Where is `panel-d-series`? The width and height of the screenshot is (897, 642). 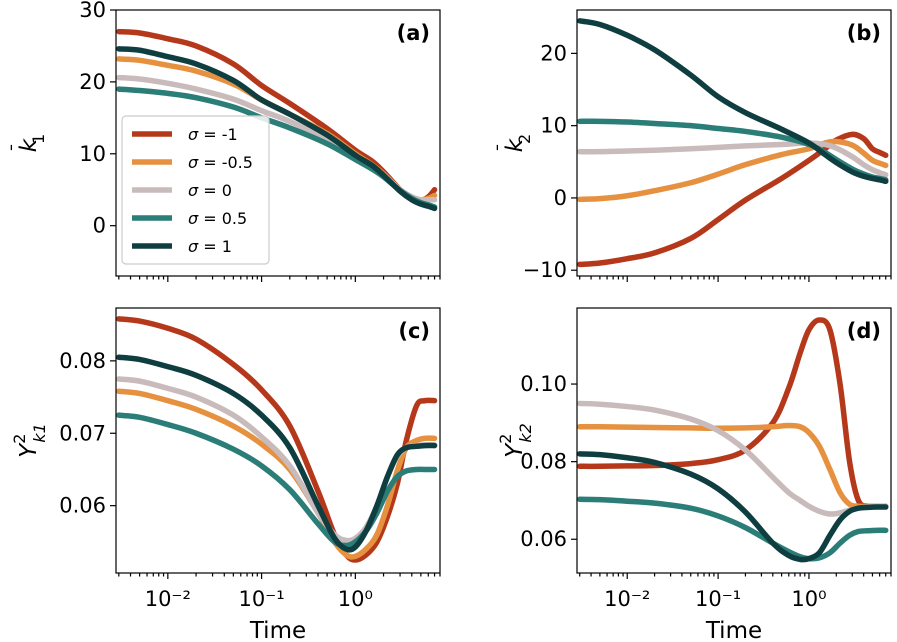
panel-d-series is located at coordinates (733, 440).